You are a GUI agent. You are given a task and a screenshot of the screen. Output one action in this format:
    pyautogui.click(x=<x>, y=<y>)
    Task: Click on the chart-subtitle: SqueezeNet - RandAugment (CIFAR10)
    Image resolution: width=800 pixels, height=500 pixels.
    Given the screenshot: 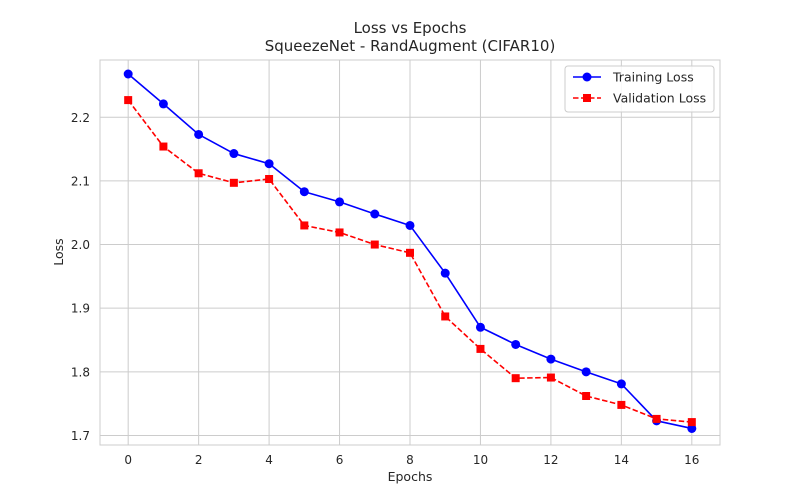 What is the action you would take?
    pyautogui.click(x=410, y=46)
    